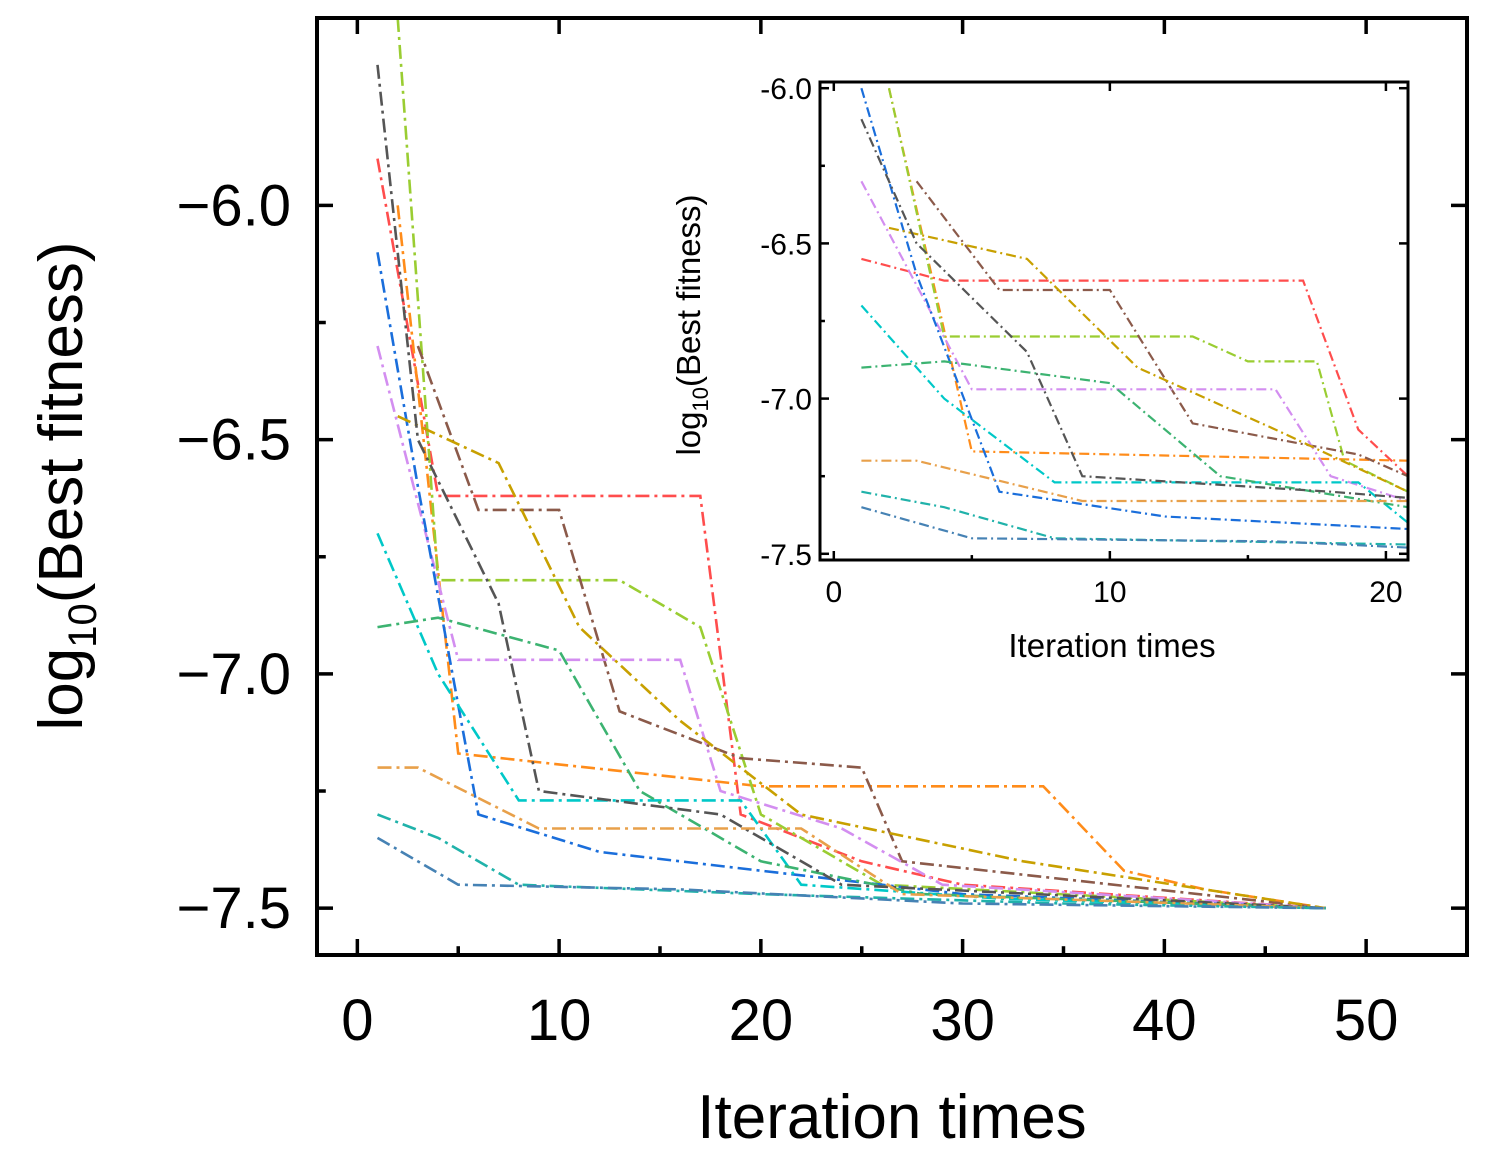 This screenshot has width=1488, height=1161. I want to click on inset-x-axis-label: Iteration times, so click(1111, 645).